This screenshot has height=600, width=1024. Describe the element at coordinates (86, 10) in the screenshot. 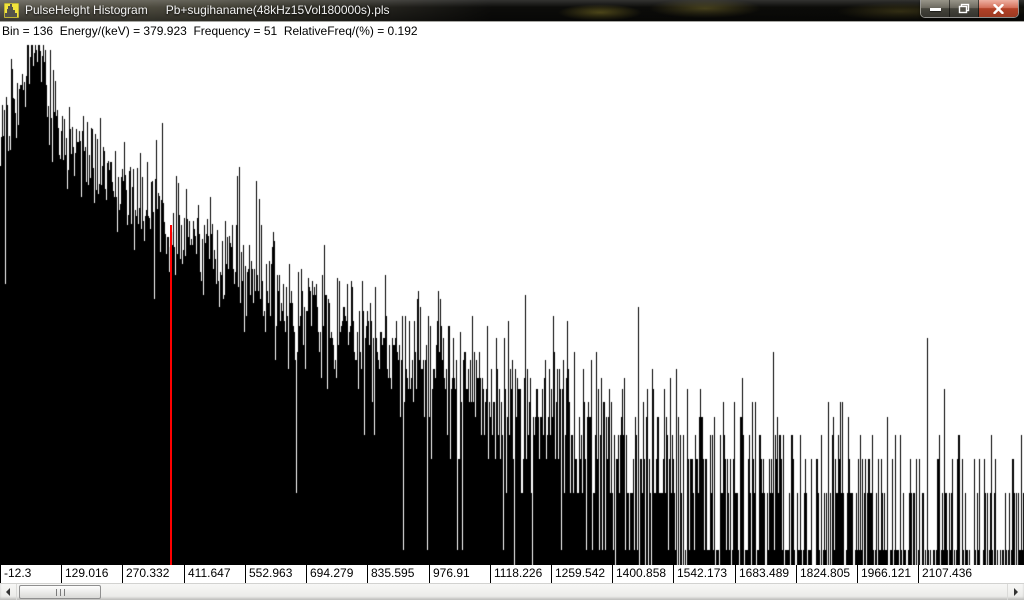

I see `window-title-app: PulseHeight Histogram` at that location.